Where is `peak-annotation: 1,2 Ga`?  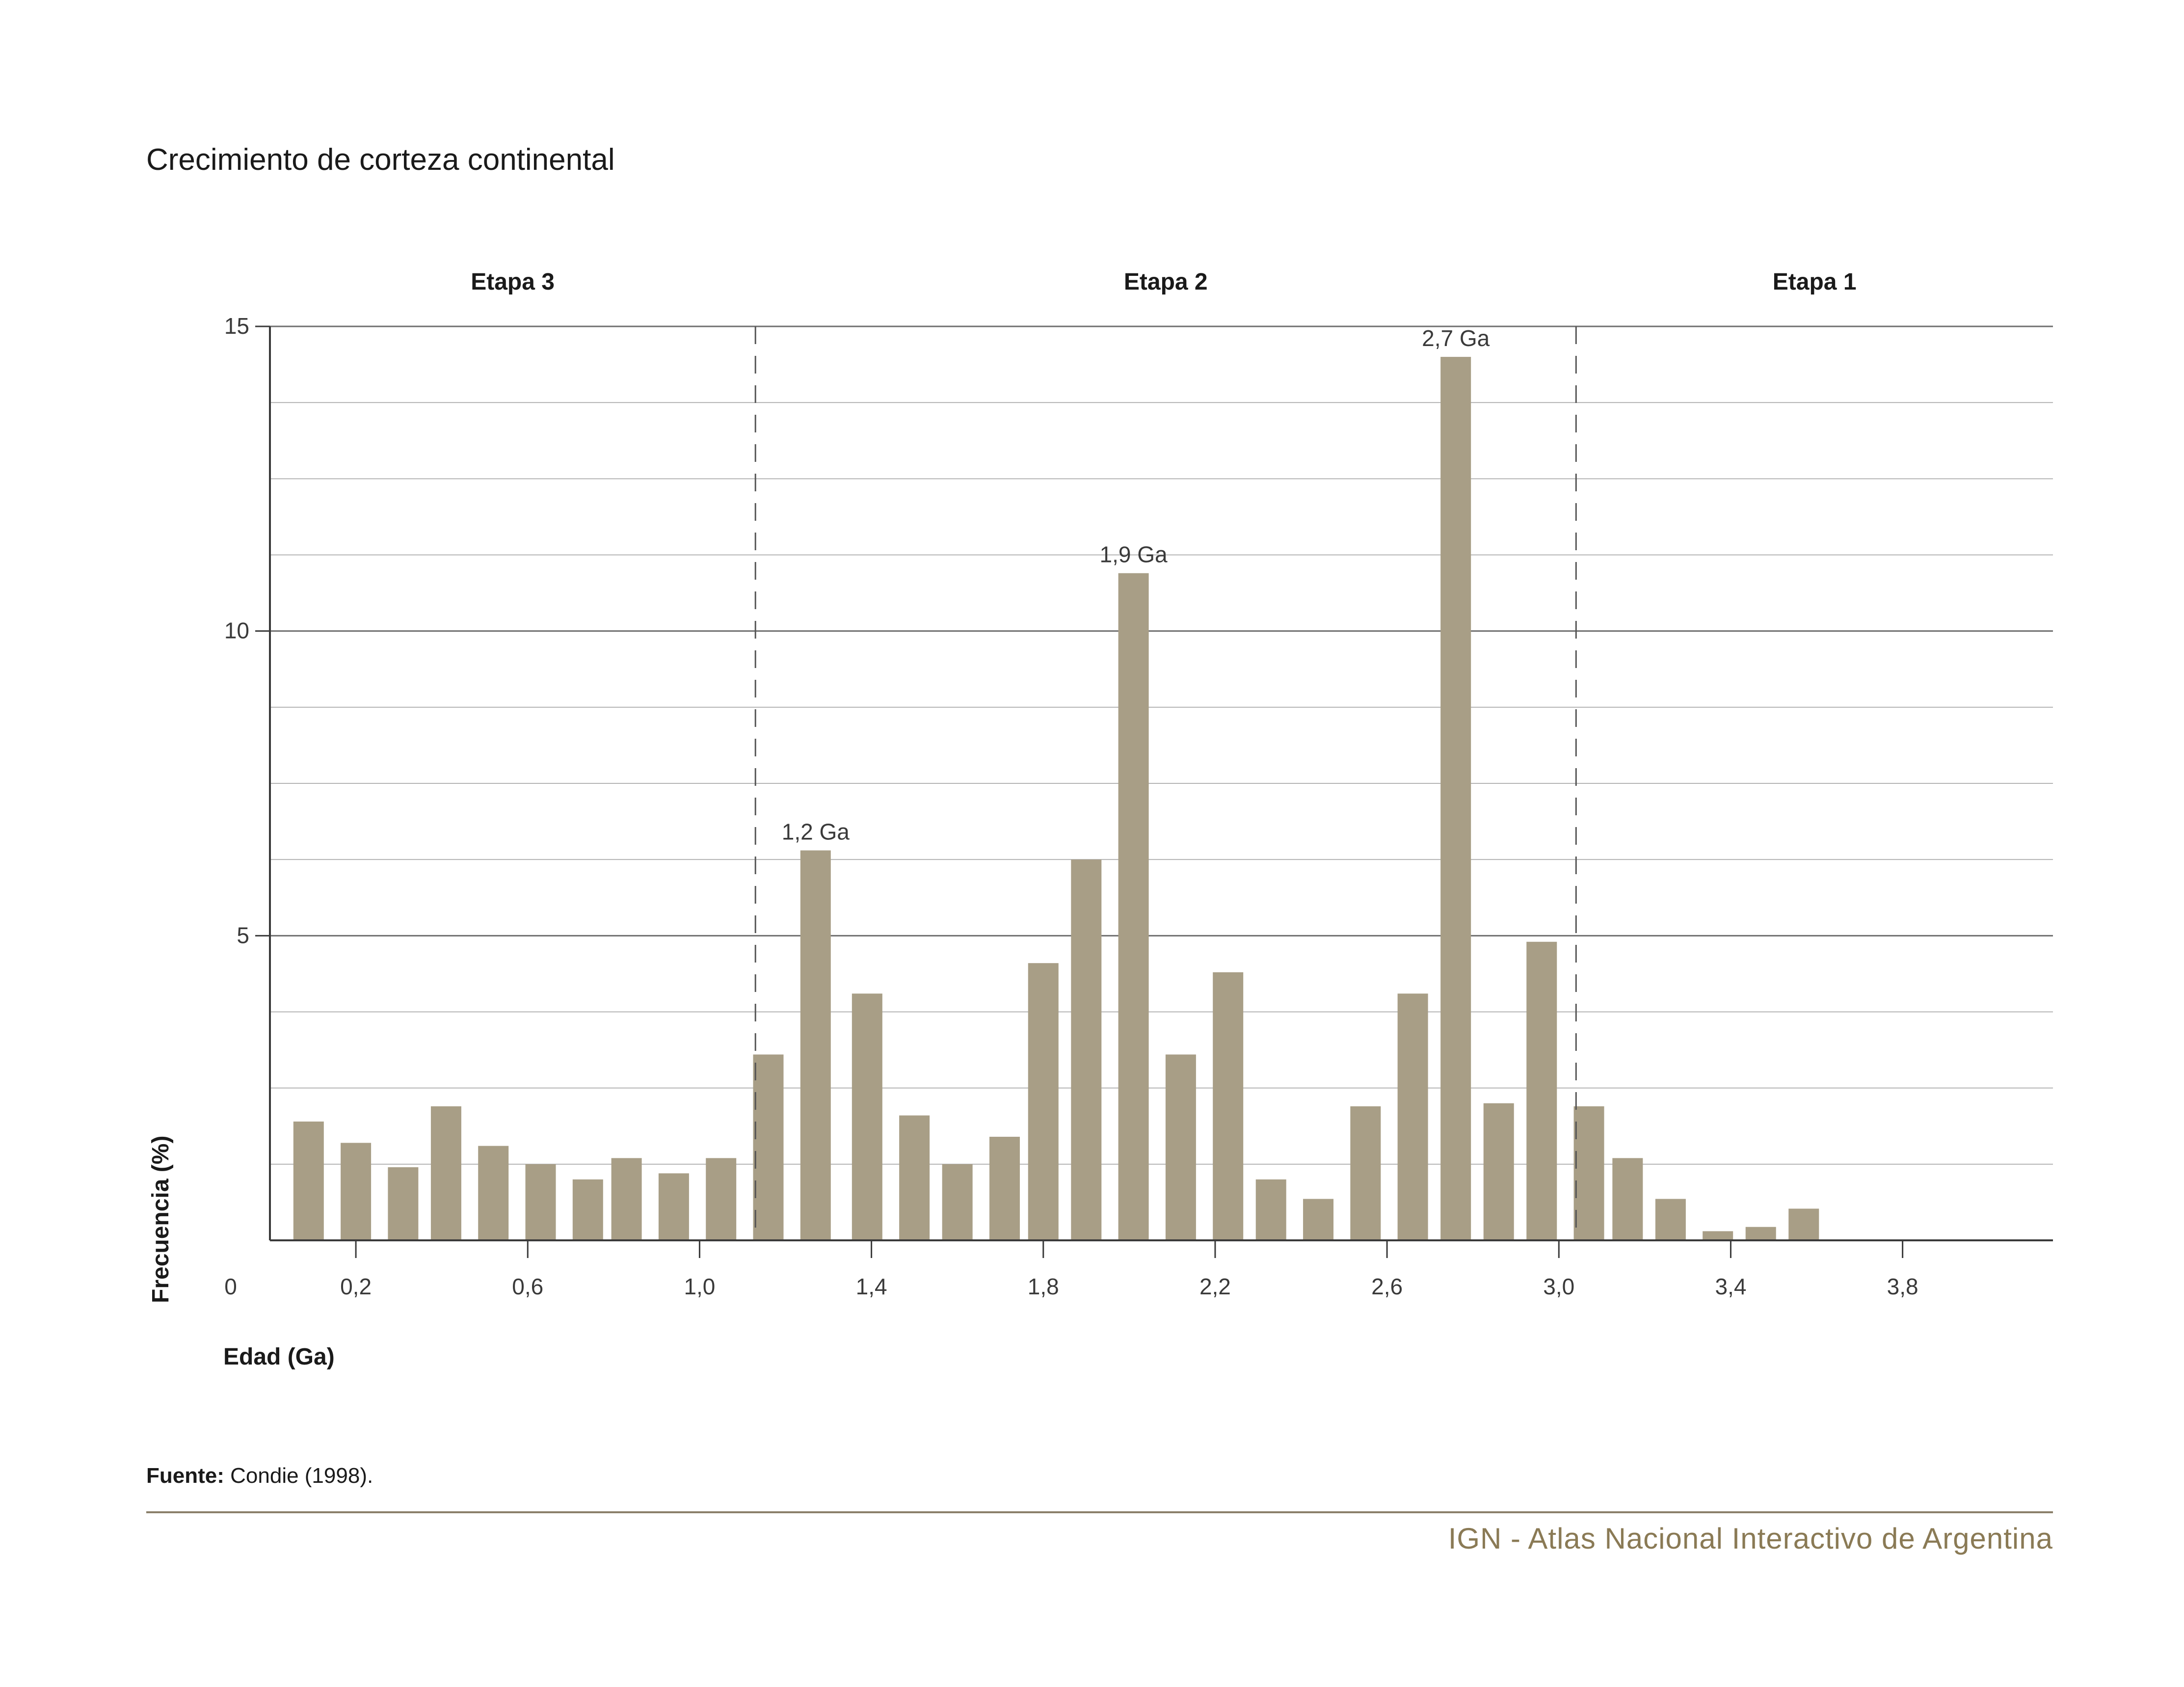
peak-annotation: 1,2 Ga is located at coordinates (816, 832).